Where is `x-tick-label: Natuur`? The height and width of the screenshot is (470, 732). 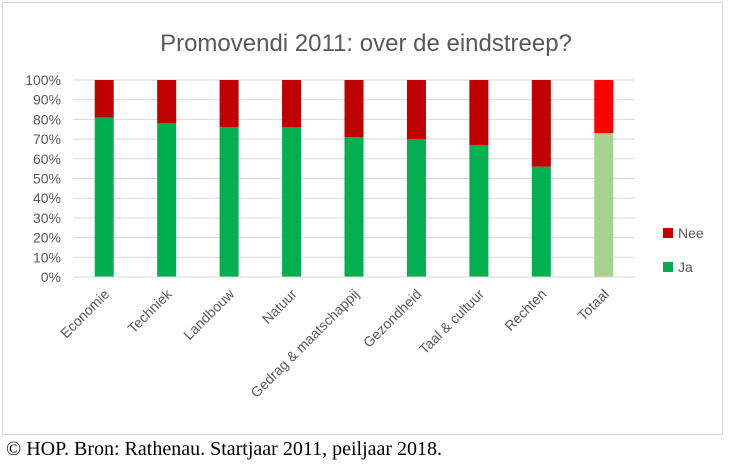 x-tick-label: Natuur is located at coordinates (279, 306).